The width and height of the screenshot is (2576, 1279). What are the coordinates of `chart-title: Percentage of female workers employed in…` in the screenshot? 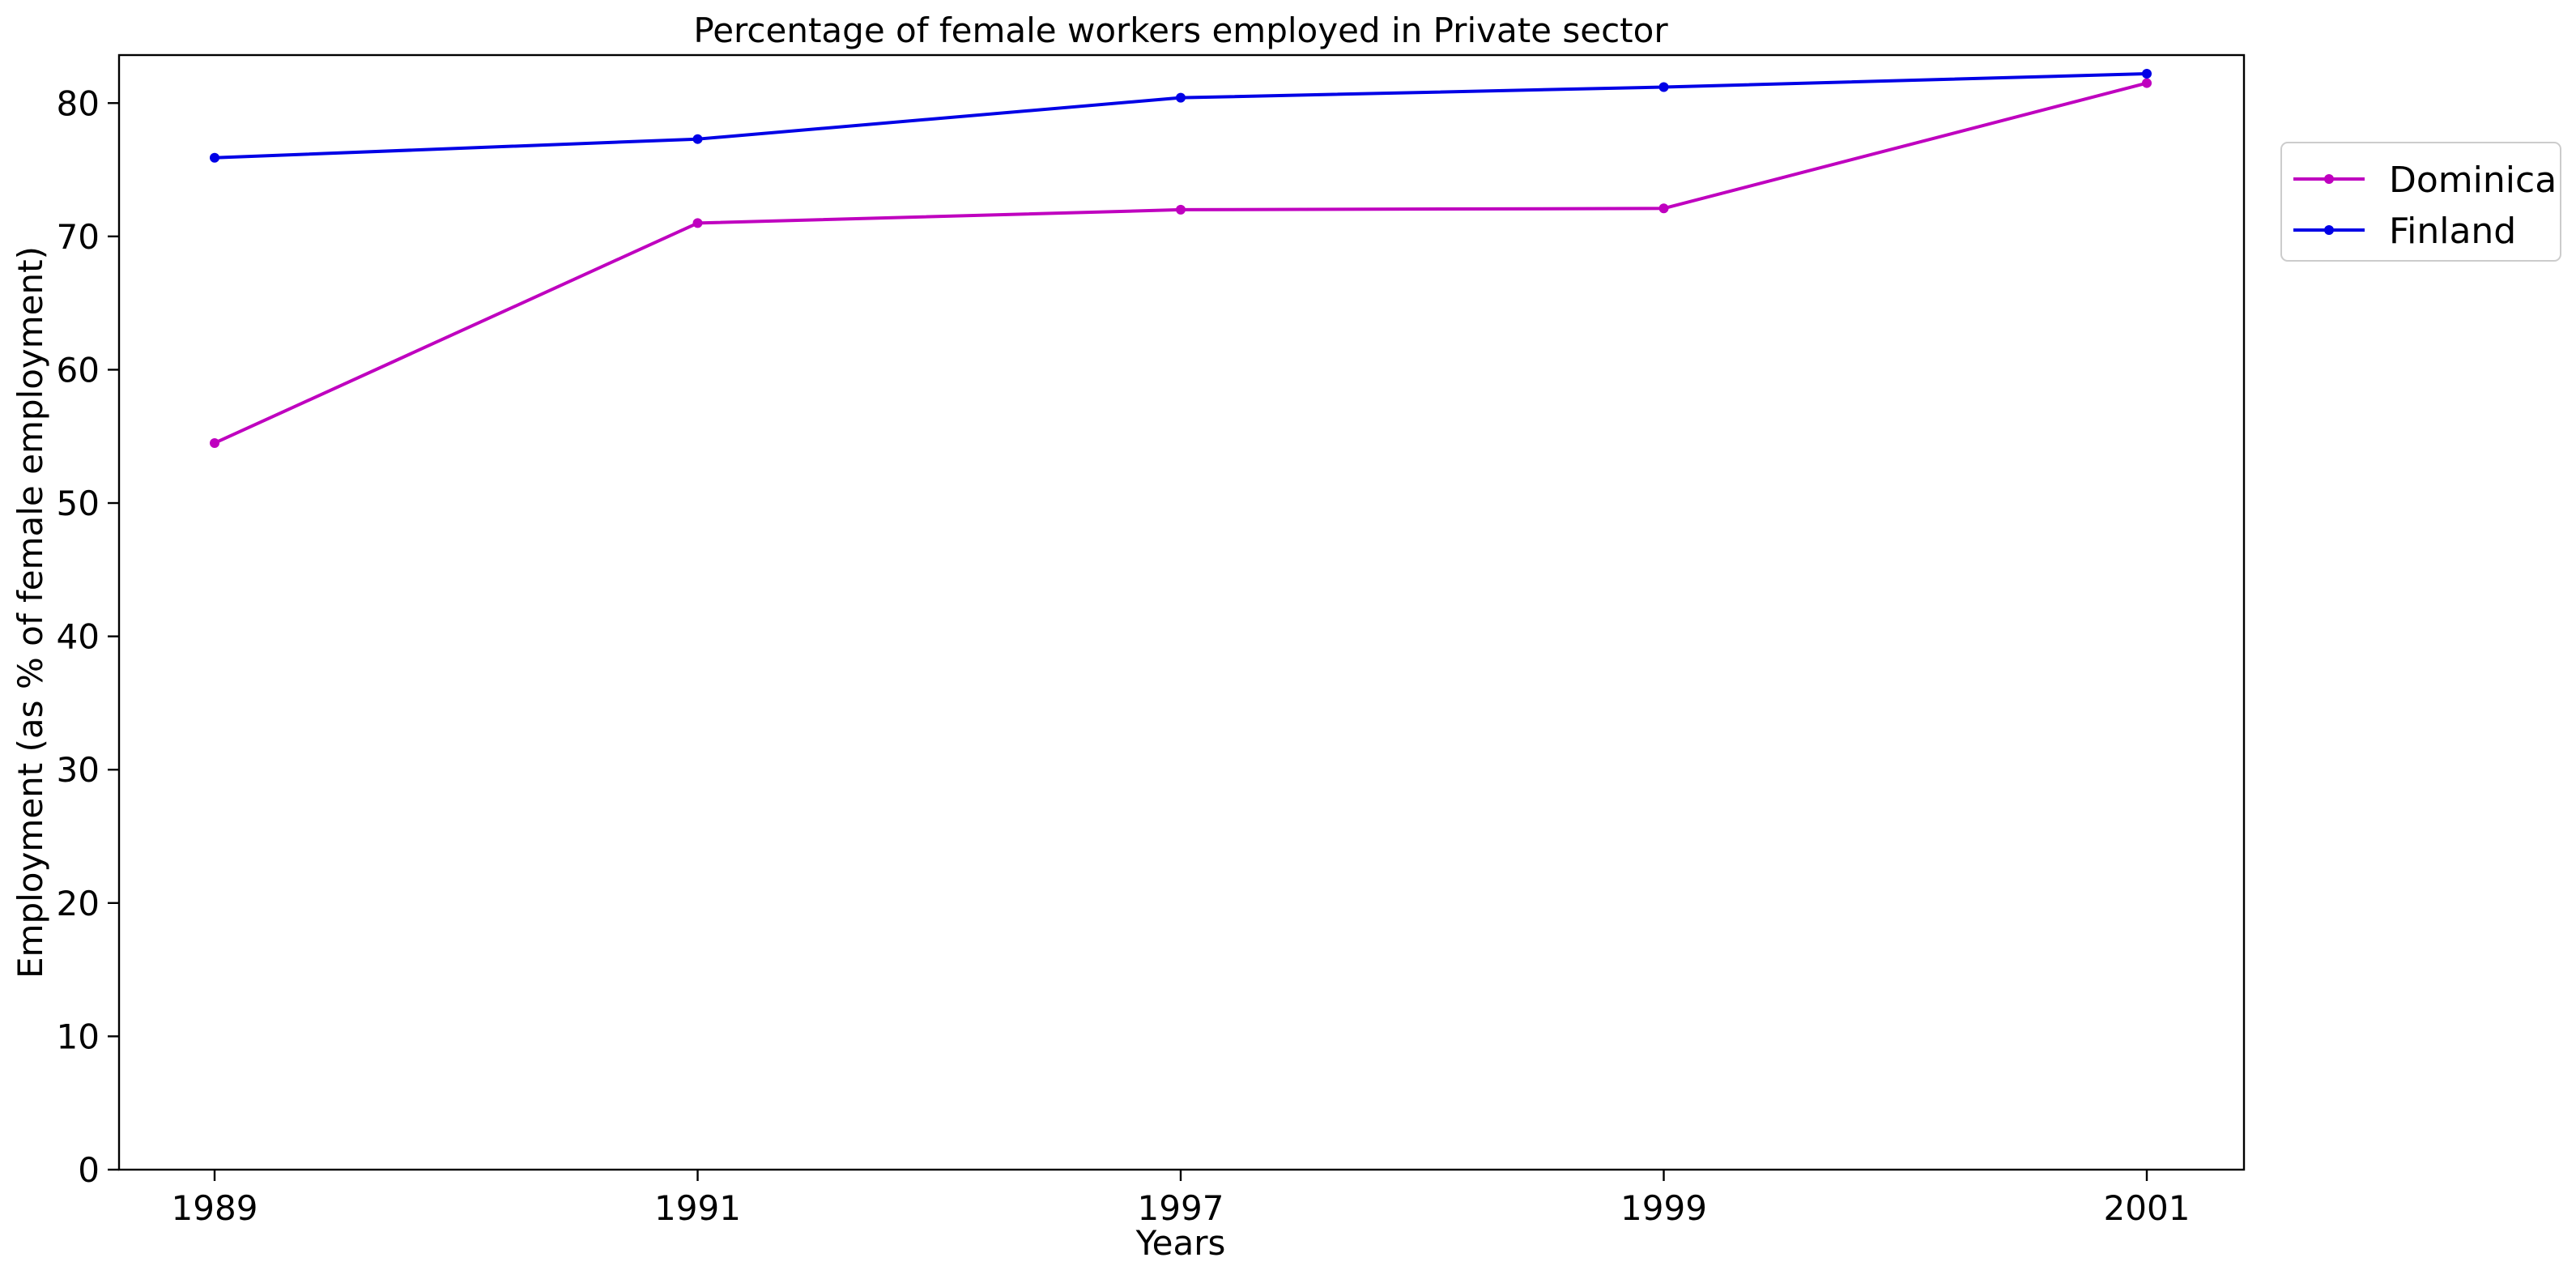 It's located at (1180, 30).